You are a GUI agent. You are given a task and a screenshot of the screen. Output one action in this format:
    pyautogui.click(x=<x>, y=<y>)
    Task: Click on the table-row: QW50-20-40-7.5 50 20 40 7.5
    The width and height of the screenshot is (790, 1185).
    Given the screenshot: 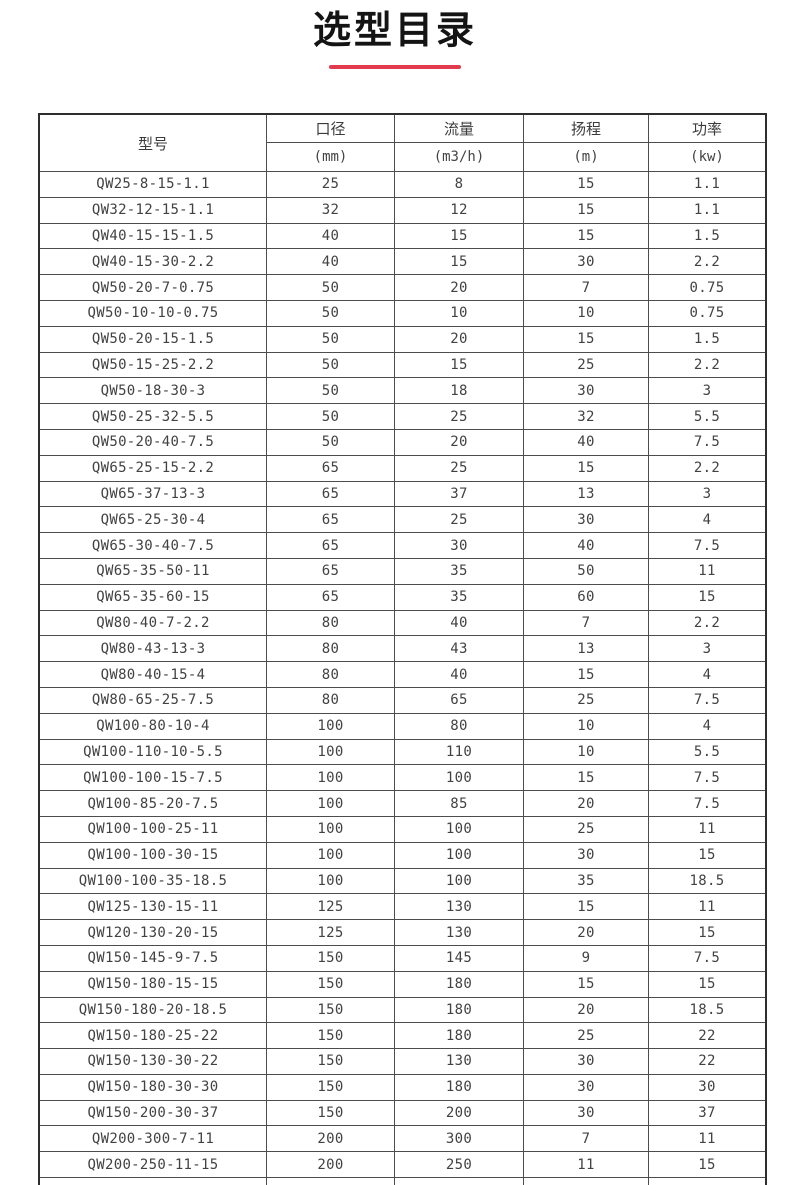 What is the action you would take?
    pyautogui.click(x=402, y=442)
    